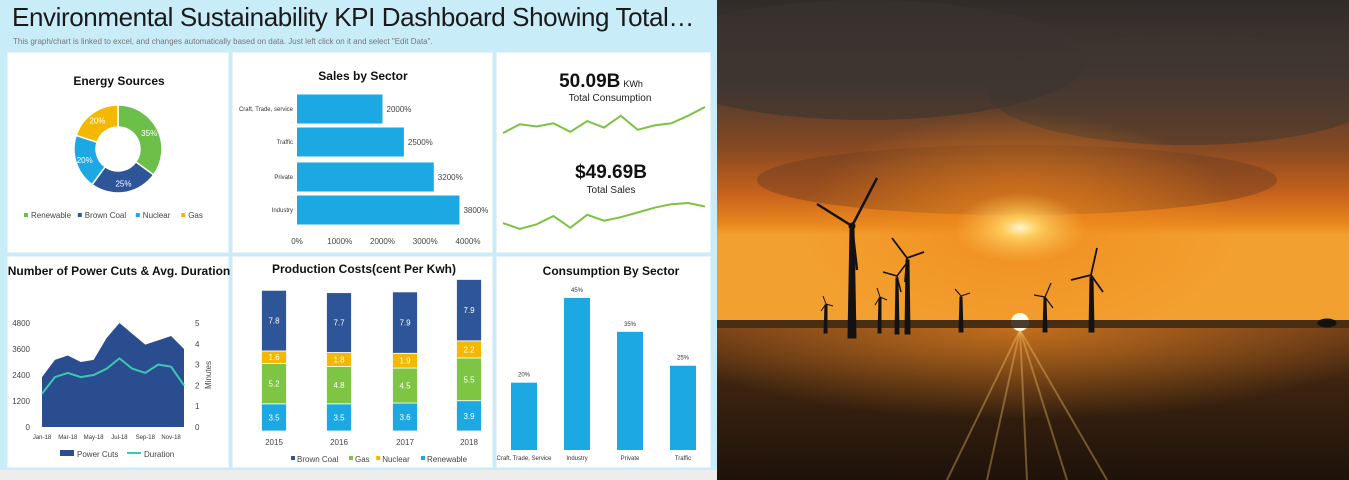 The height and width of the screenshot is (480, 1349). I want to click on duration-y-tick: 4, so click(197, 344).